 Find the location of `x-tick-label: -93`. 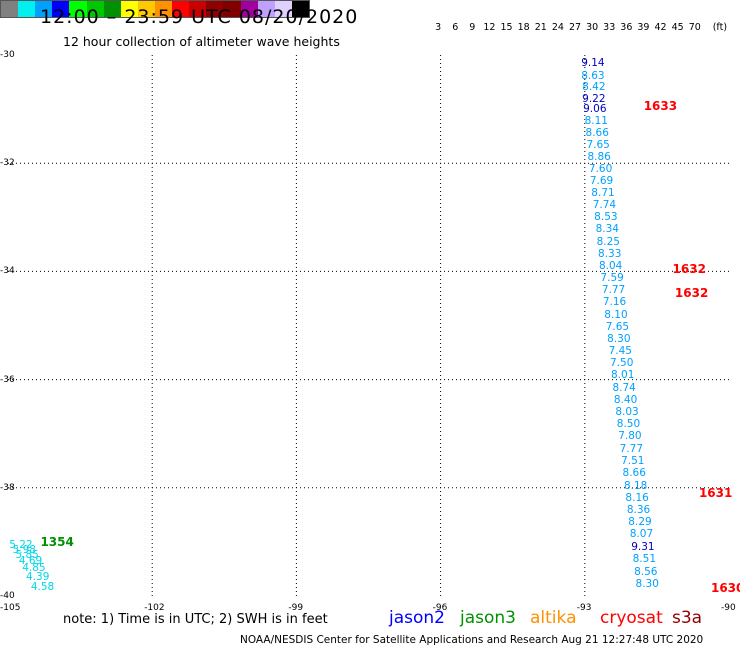

x-tick-label: -93 is located at coordinates (584, 608).